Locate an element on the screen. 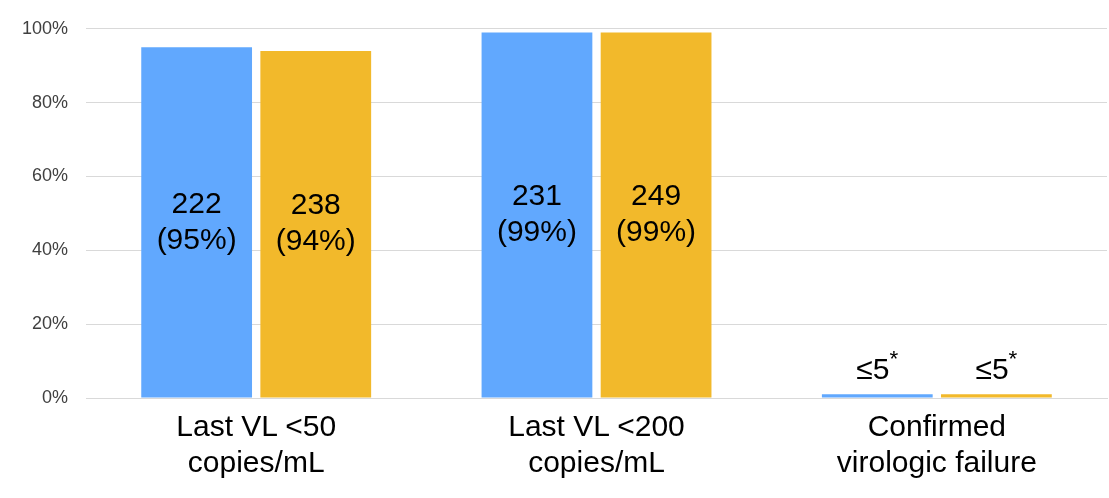  x-tick-label: Last VL <50 copies/mL is located at coordinates (256, 444).